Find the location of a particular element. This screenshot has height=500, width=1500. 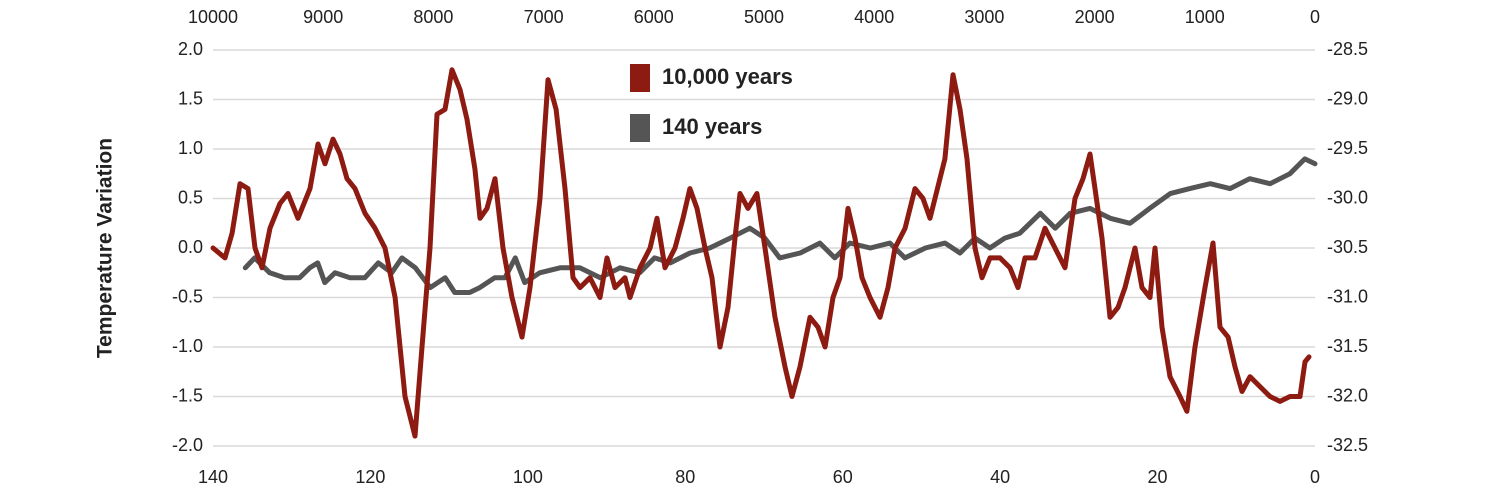

x-tick-label: 120 is located at coordinates (370, 477).